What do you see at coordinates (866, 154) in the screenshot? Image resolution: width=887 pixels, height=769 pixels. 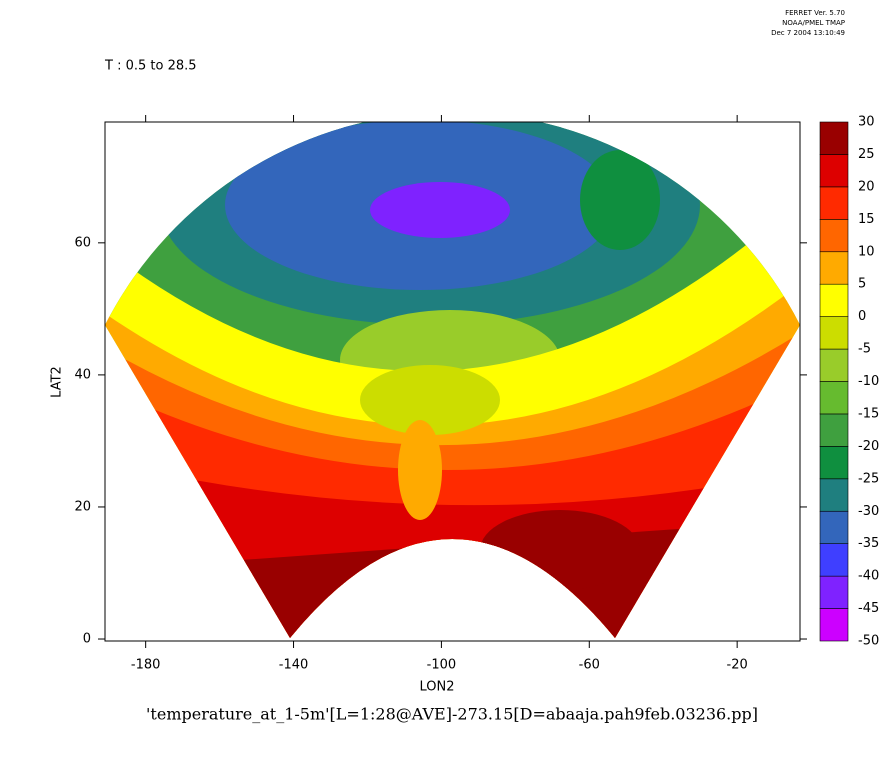 I see `colorbar-label: 25` at bounding box center [866, 154].